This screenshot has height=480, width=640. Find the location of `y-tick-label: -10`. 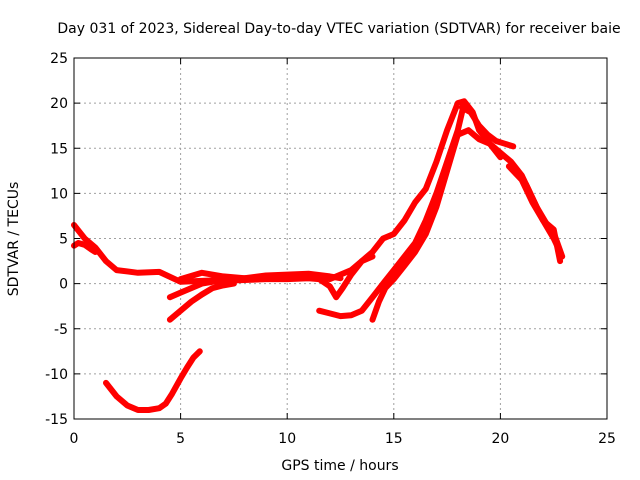

y-tick-label: -10 is located at coordinates (56, 375).